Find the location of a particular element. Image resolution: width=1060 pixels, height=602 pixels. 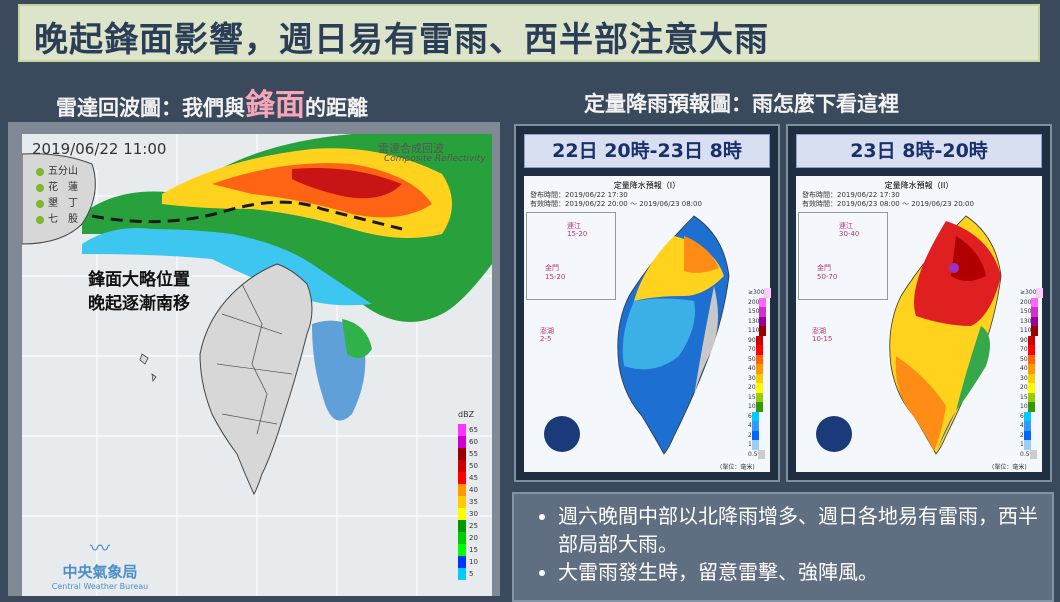

radar-source: 雷達合成回波 is located at coordinates (411, 148).